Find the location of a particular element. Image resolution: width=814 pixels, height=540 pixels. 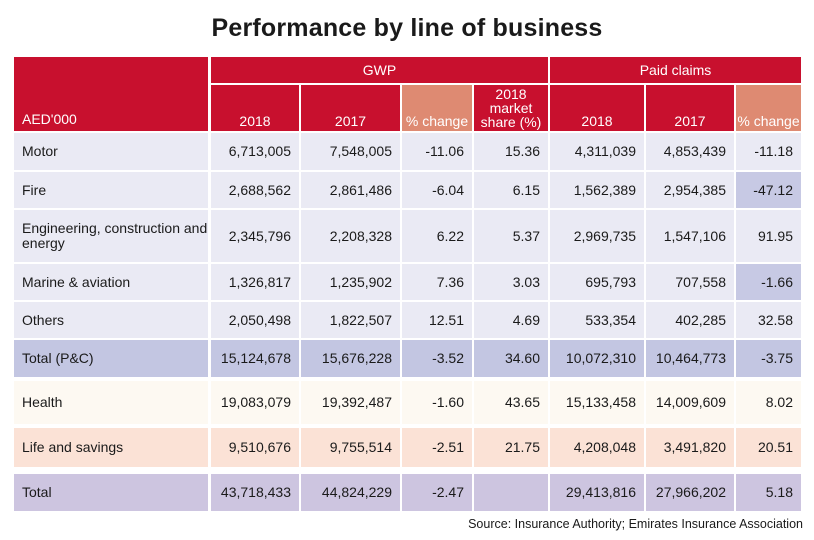

cell-gwp-market-share: 3.03 is located at coordinates (511, 282).